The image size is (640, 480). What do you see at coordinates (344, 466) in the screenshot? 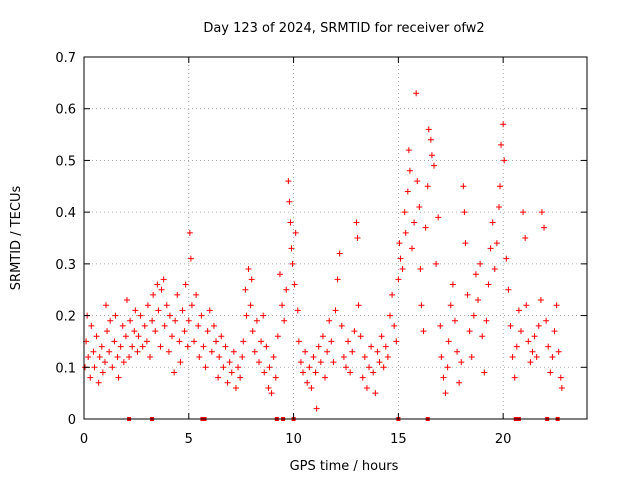
I see `x-axis-title: GPS time / hours` at bounding box center [344, 466].